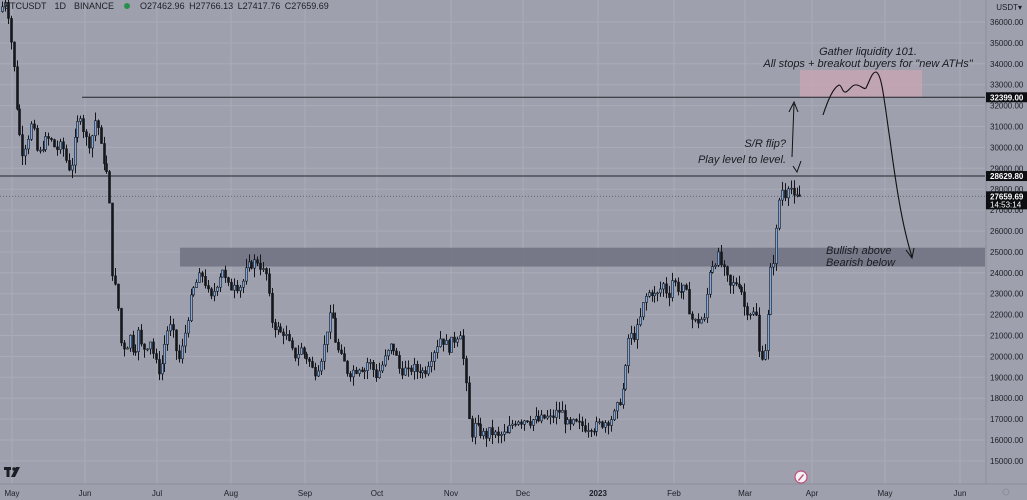 This screenshot has width=1027, height=500. Describe the element at coordinates (793, 106) in the screenshot. I see `drawn-up-arrow-head` at that location.